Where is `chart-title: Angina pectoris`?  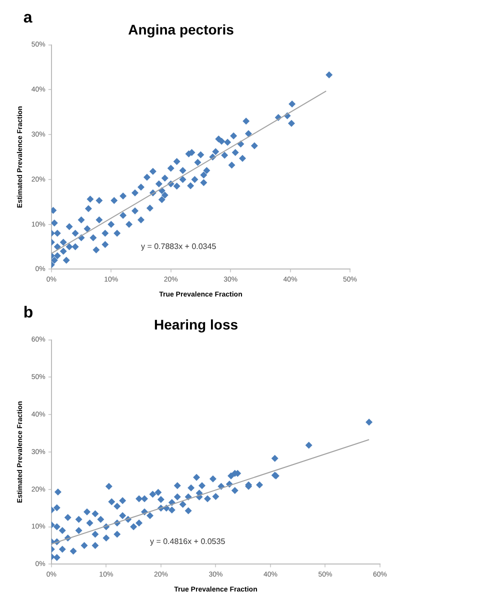
chart-title: Angina pectoris is located at coordinates (181, 29).